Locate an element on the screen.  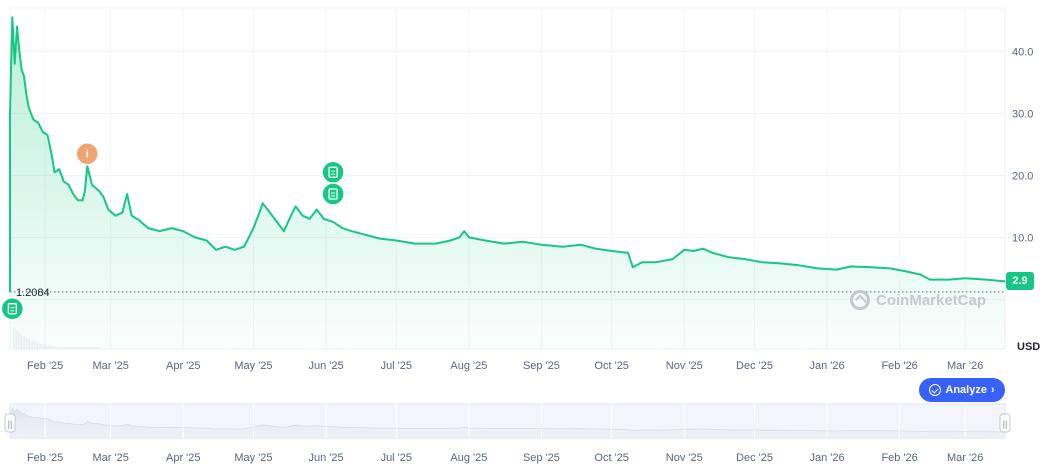
analyze-icon is located at coordinates (935, 390).